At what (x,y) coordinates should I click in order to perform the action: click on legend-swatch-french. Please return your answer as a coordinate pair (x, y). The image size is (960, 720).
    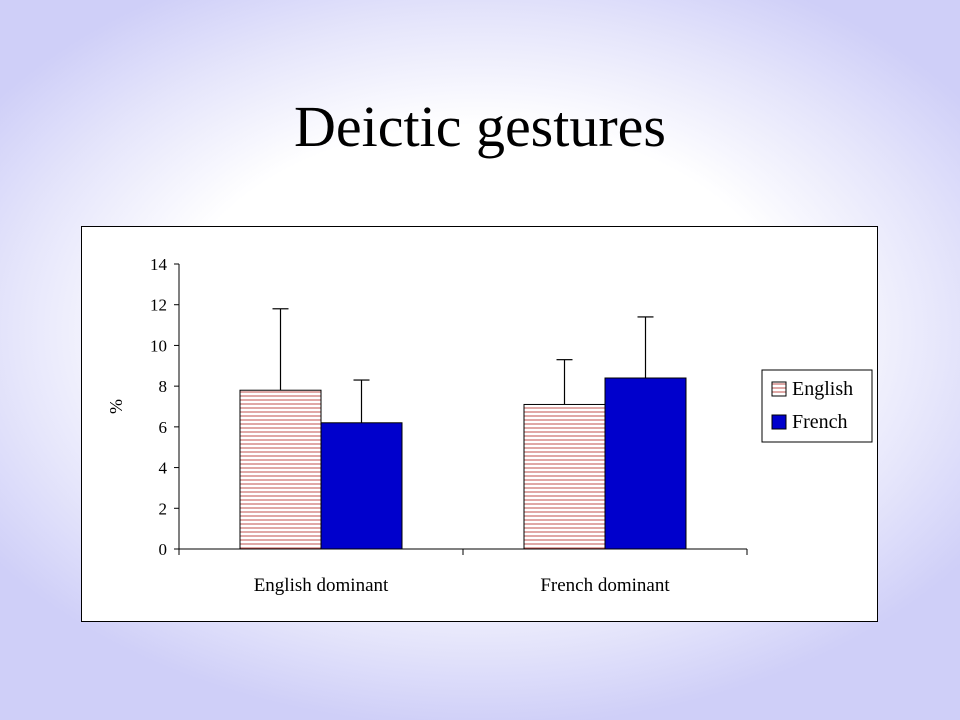
    Looking at the image, I should click on (779, 422).